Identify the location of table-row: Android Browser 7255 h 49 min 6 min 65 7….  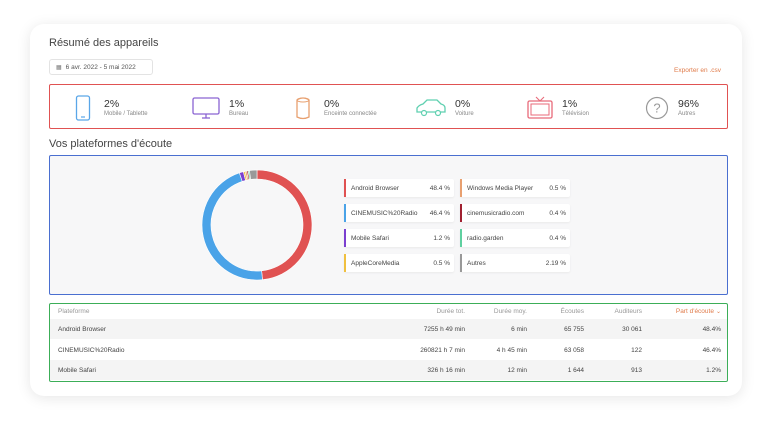
(388, 329).